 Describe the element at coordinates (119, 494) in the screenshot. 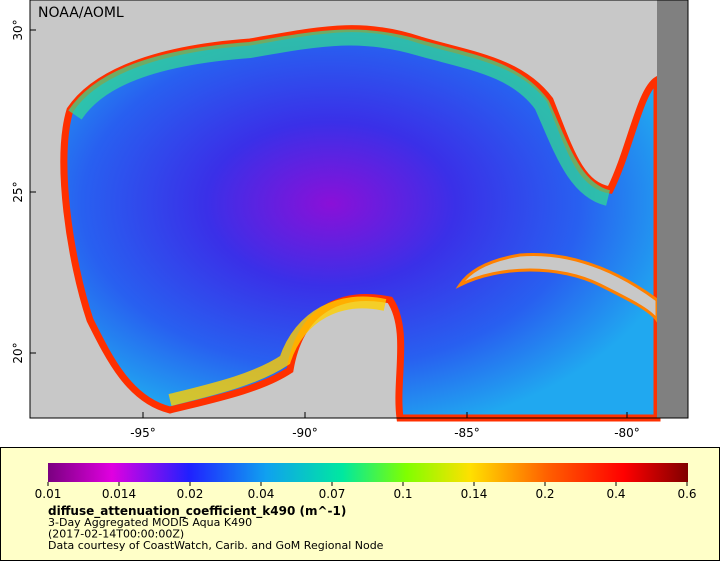

I see `colorbar-label: 0.014` at that location.